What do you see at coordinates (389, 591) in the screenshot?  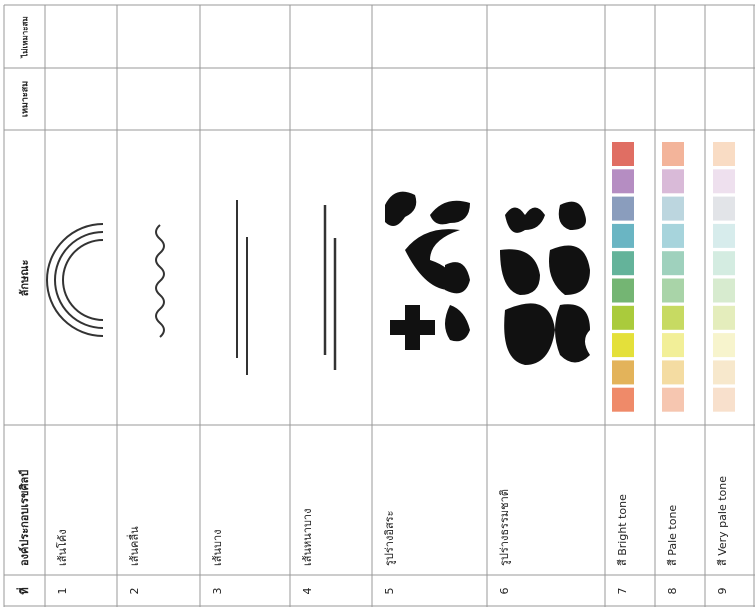 I see `row-number: 5` at bounding box center [389, 591].